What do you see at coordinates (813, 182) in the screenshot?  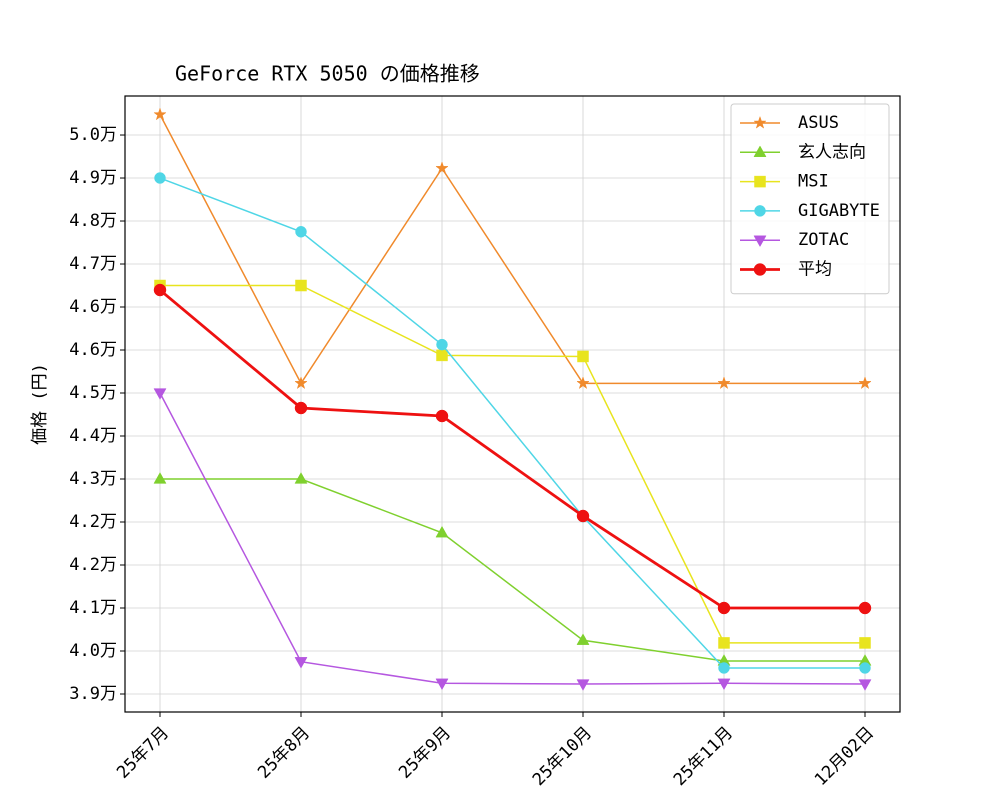 I see `legend-label: MSI` at bounding box center [813, 182].